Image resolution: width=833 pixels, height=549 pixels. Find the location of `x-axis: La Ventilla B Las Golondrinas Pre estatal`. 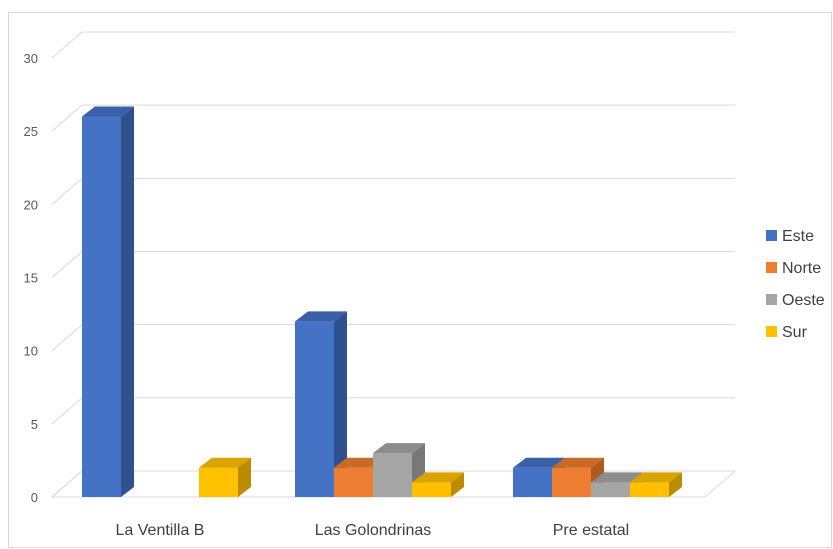

x-axis: La Ventilla B Las Golondrinas Pre estatal is located at coordinates (373, 530).